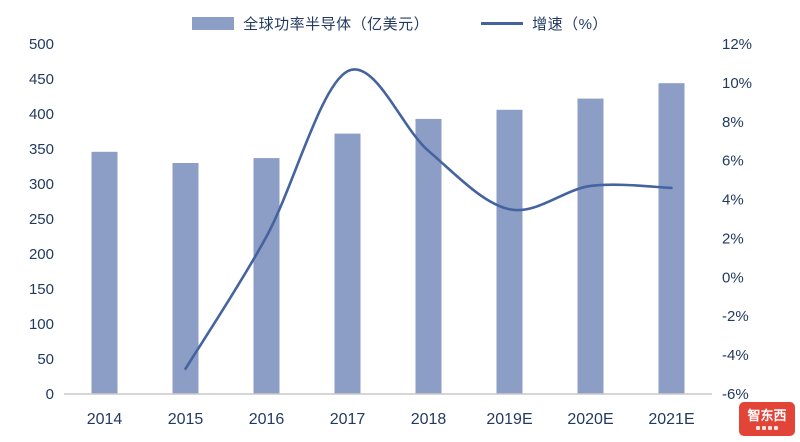 The image size is (800, 442). Describe the element at coordinates (105, 419) in the screenshot. I see `x-axis-label-2014: 2014` at that location.